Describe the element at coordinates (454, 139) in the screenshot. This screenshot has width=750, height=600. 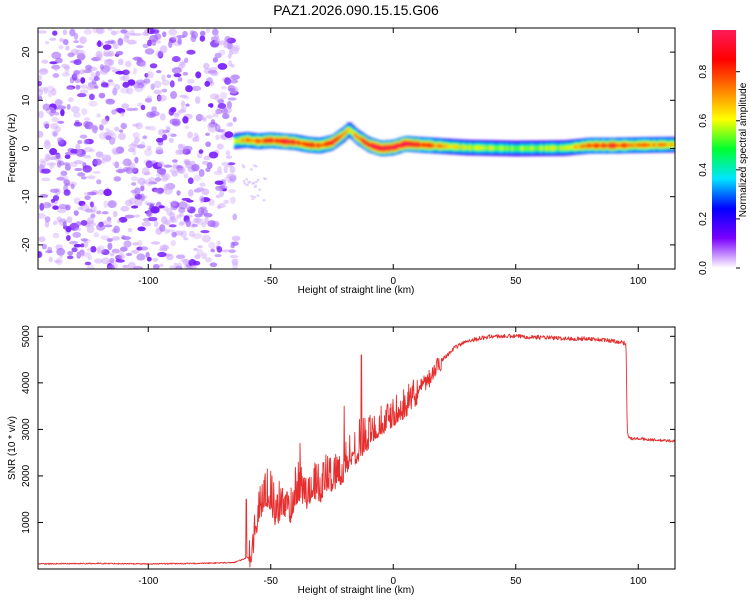
I see `spectrogram-ridge` at that location.